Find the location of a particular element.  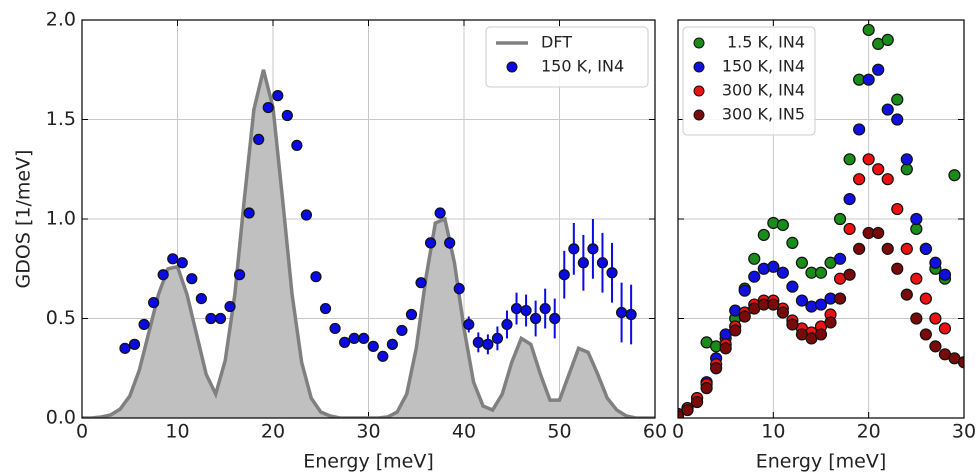

y-tick-label: 1.0 is located at coordinates (61, 219).